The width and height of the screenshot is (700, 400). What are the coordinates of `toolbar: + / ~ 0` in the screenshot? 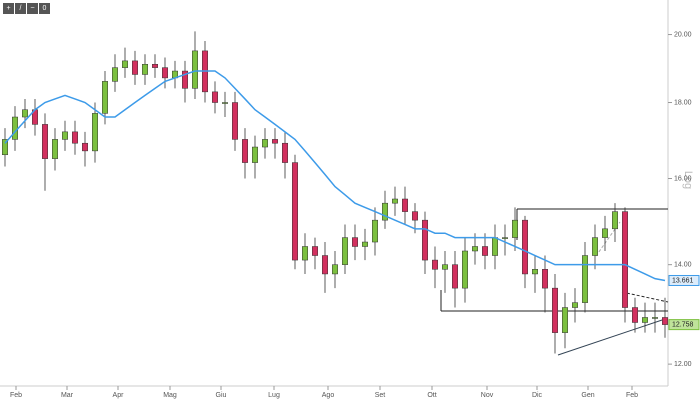 It's located at (26, 8).